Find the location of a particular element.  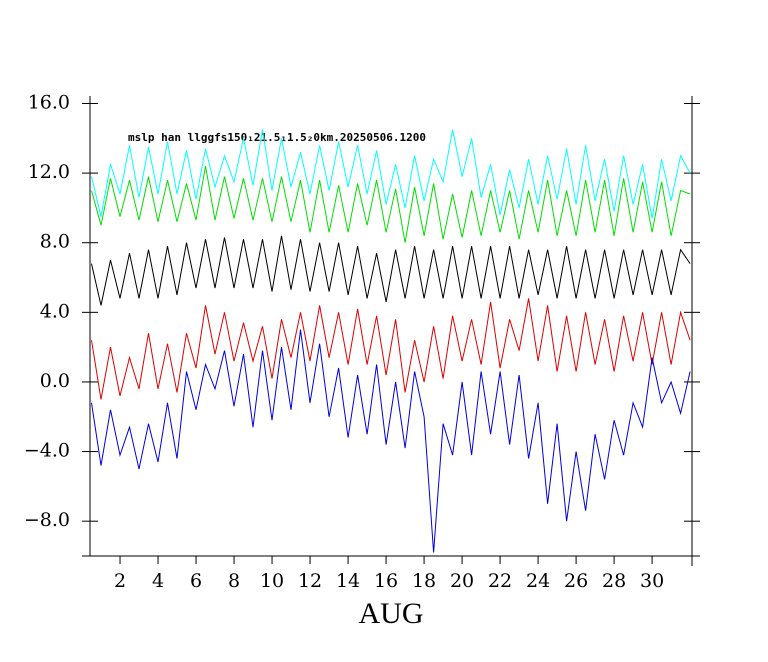

y-tick-label: −8.0 is located at coordinates (47, 520).